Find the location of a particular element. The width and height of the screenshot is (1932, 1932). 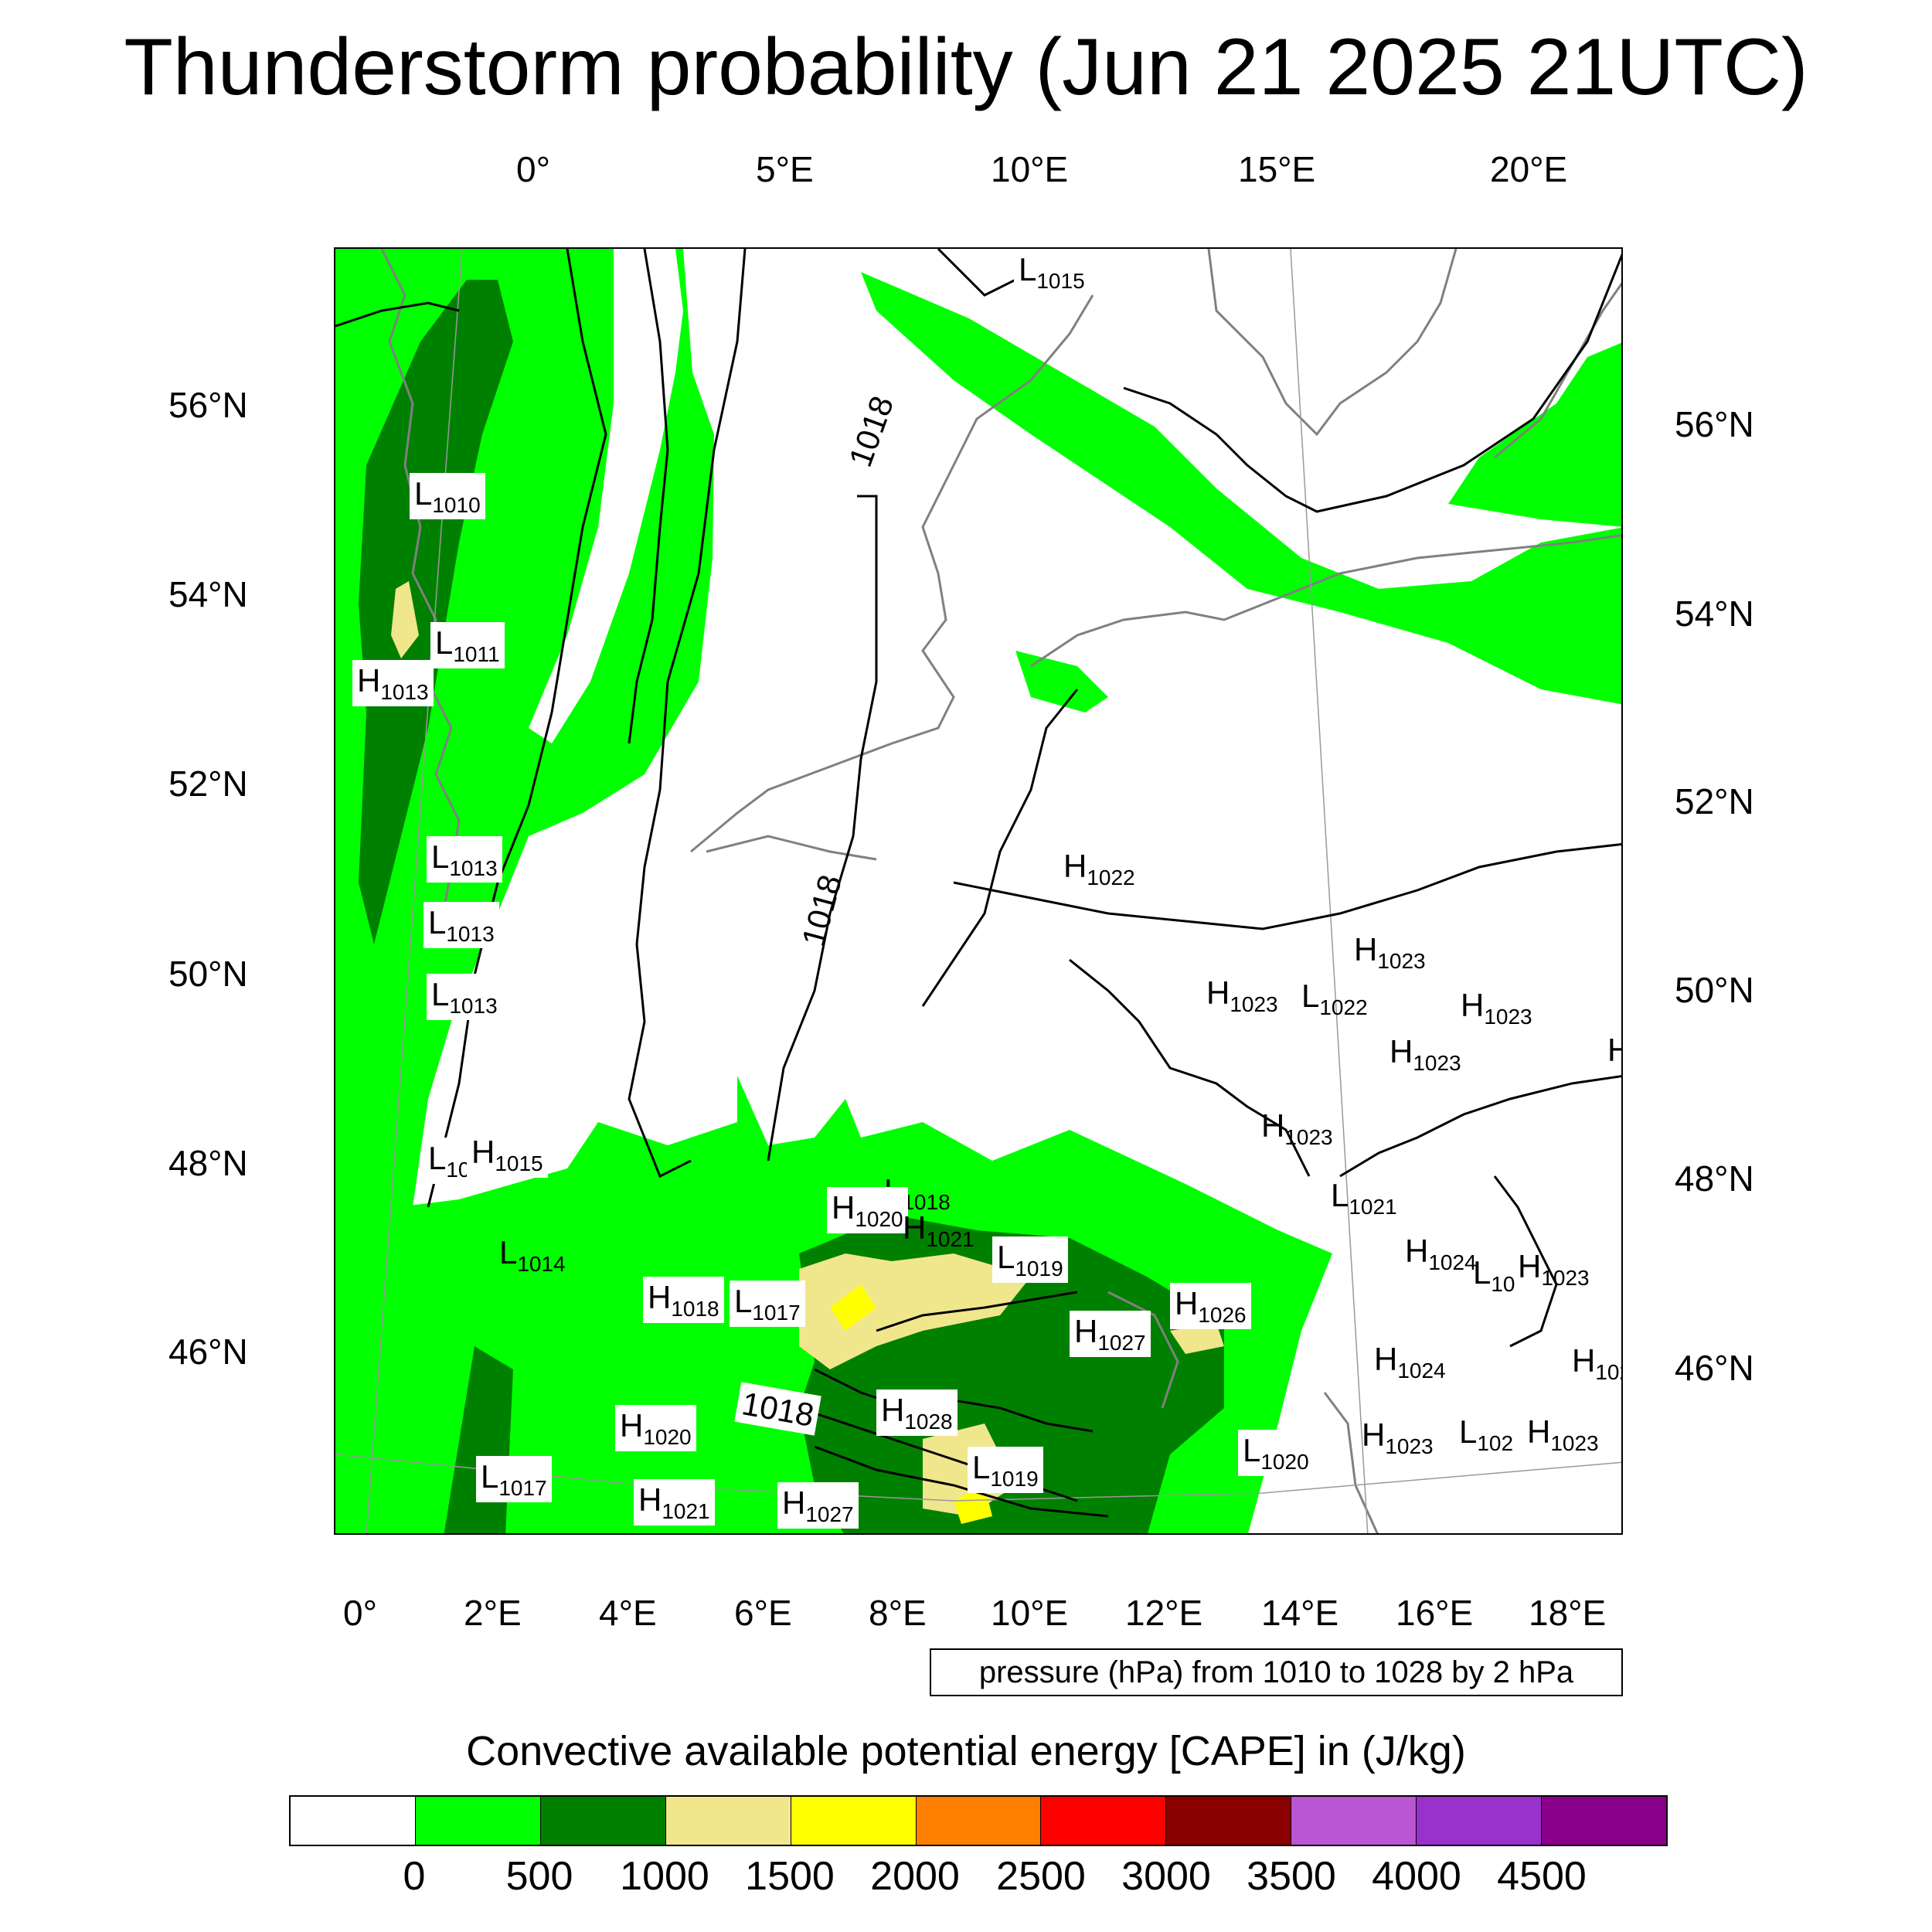

colorbar-tick: 2000 is located at coordinates (915, 1877).